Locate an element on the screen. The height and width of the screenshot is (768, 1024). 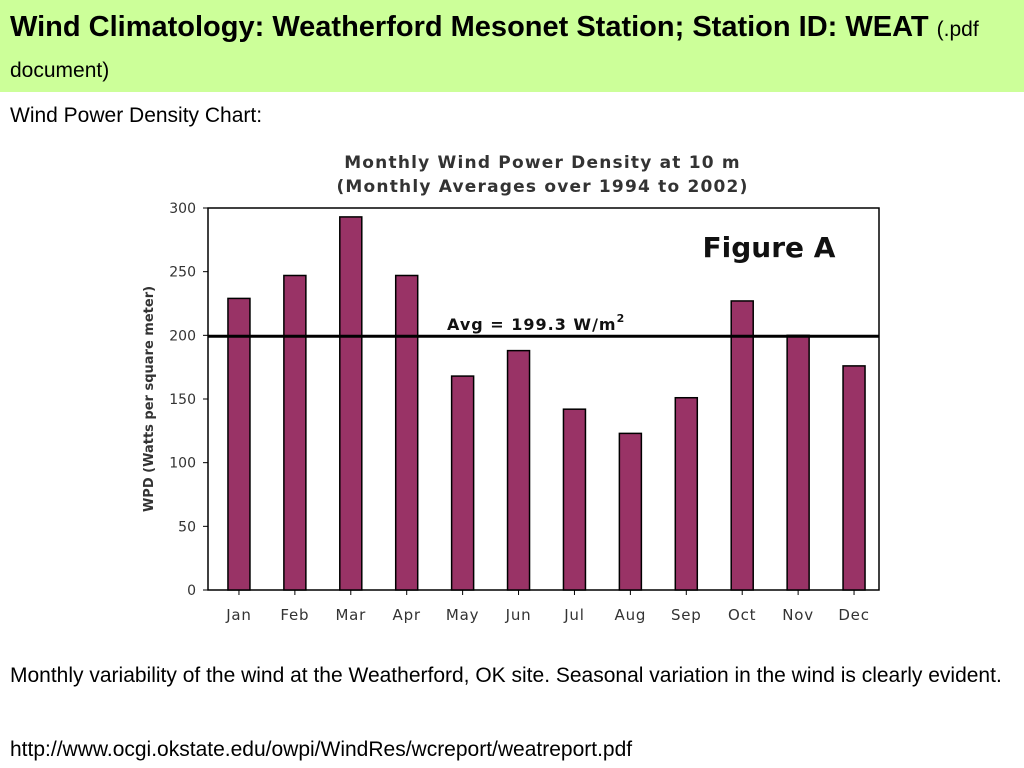
x-tick-label: Jun is located at coordinates (518, 615).